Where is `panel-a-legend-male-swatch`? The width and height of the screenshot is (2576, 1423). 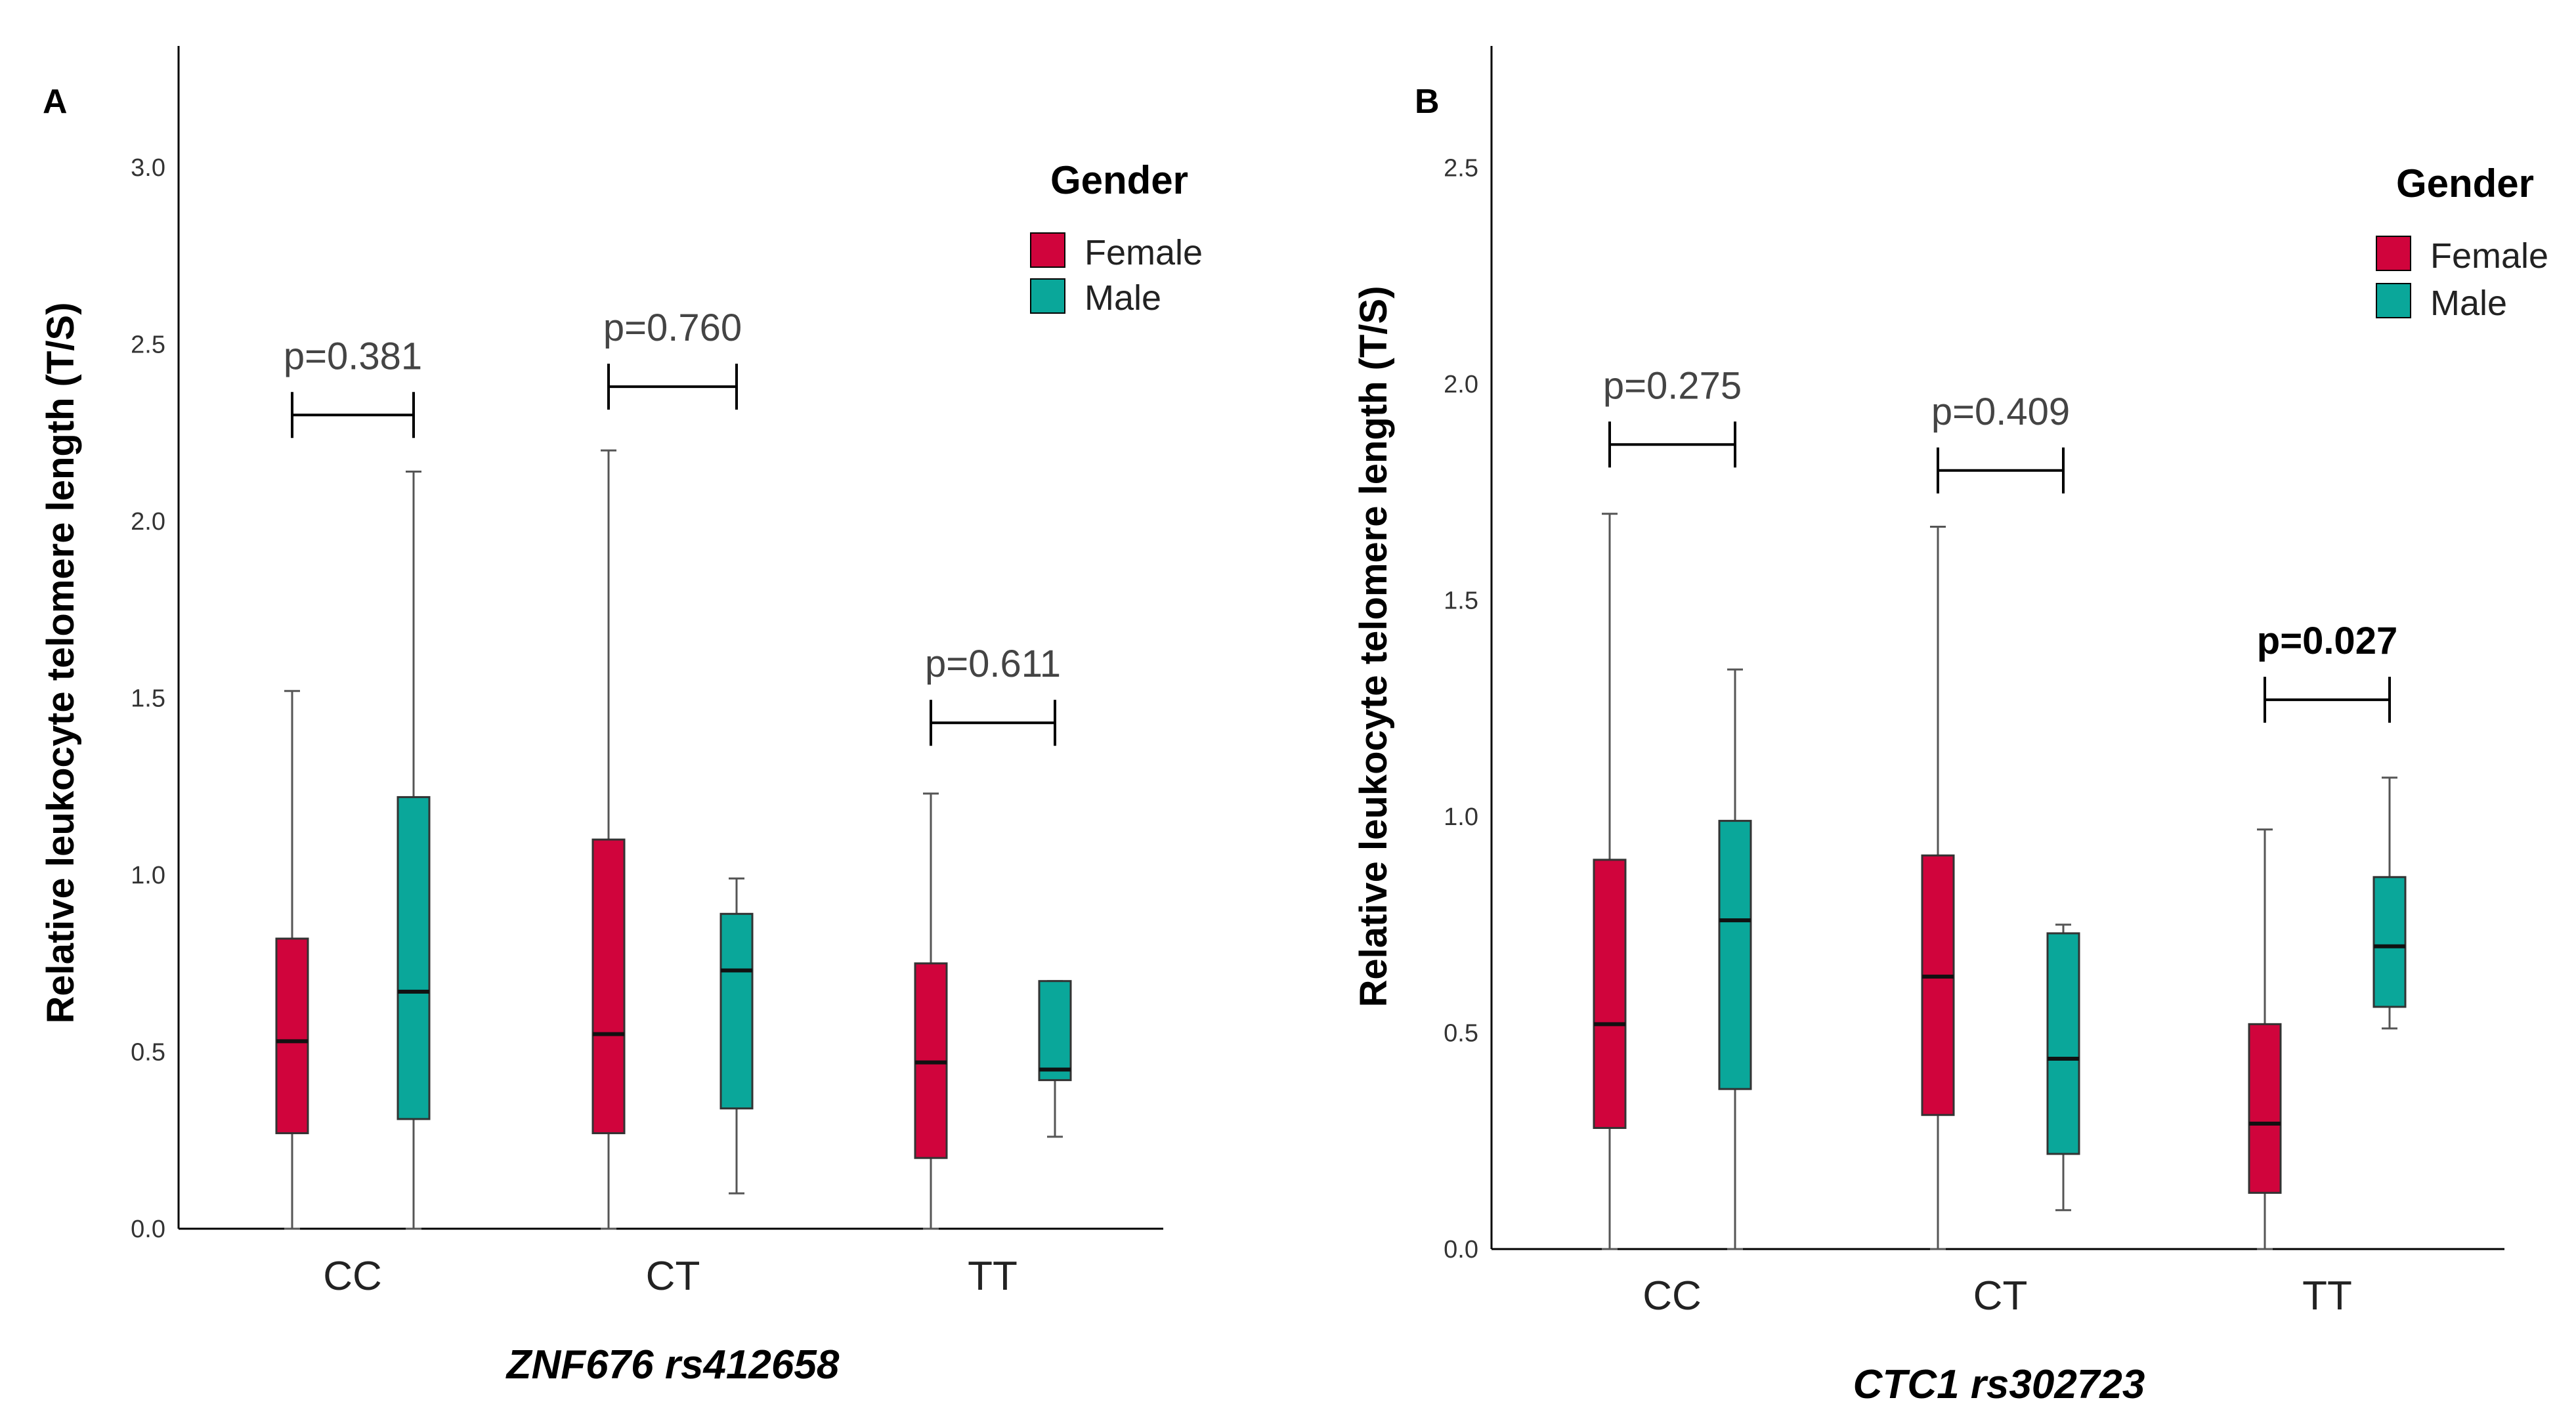 panel-a-legend-male-swatch is located at coordinates (1047, 296).